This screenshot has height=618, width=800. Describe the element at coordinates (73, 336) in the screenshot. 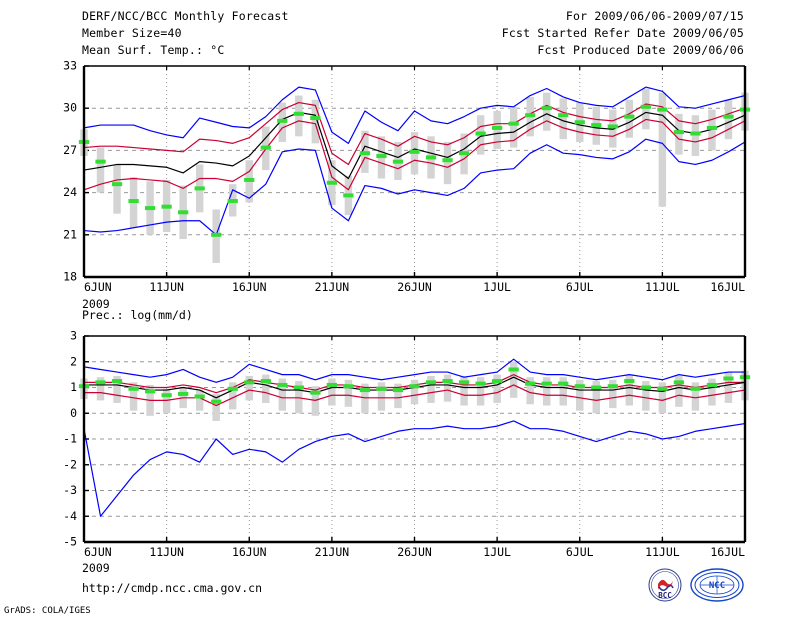

I see `y-axis-tick-label: 3` at that location.